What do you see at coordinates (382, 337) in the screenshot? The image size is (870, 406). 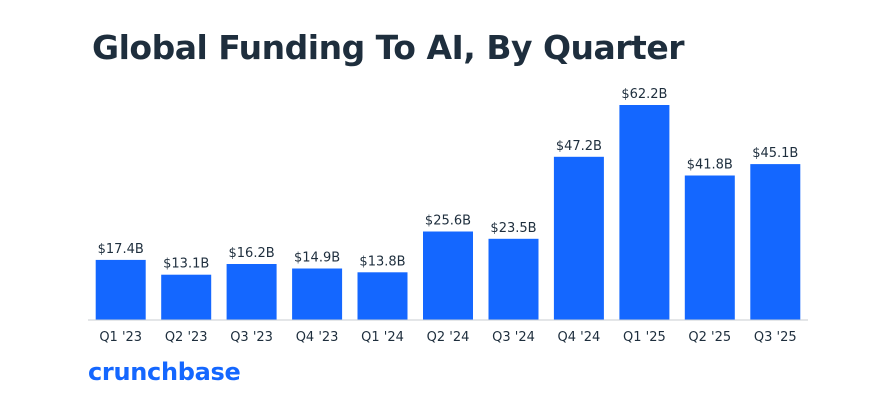 I see `x-tick-label-q1-24: Q1 '24` at bounding box center [382, 337].